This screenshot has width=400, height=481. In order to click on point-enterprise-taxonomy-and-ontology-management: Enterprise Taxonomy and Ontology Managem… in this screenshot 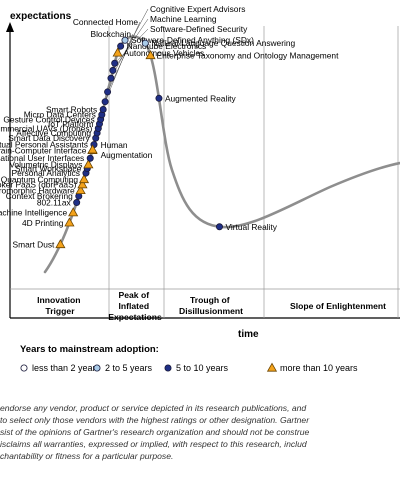, I will do `click(242, 55)`.